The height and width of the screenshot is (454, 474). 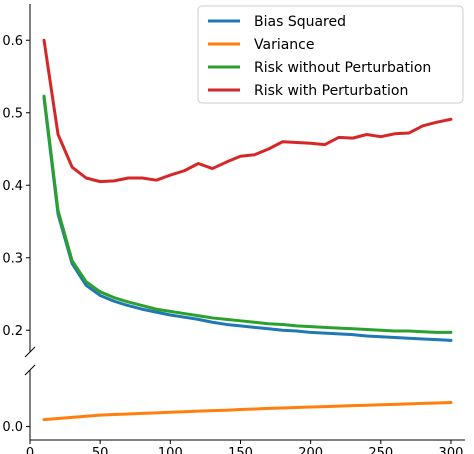 I want to click on legend-label-bias-squared: Bias Squared, so click(x=300, y=22).